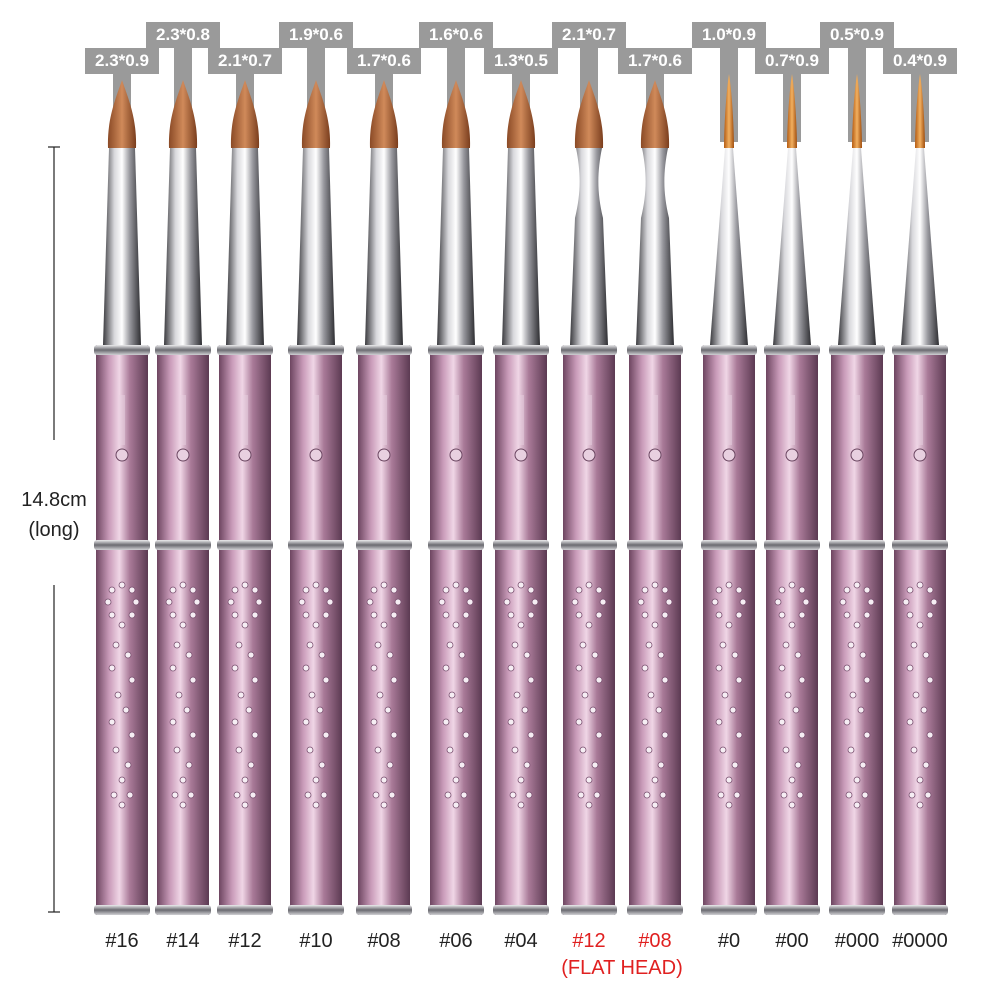  I want to click on brush-number-label: #10, so click(316, 941).